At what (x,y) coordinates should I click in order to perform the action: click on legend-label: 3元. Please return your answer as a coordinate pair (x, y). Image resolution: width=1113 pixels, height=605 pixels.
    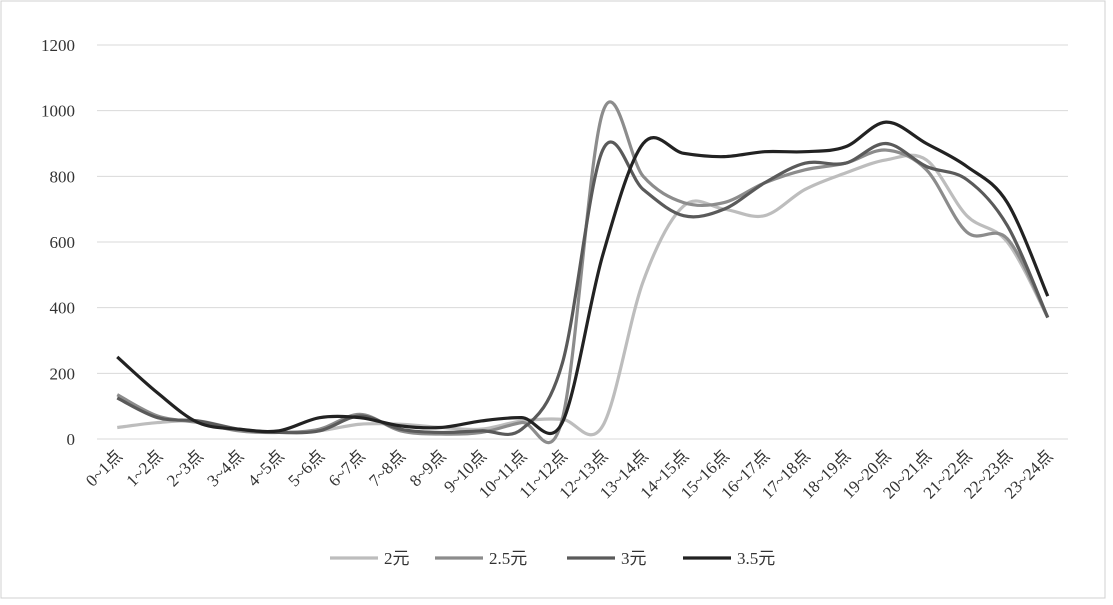
    Looking at the image, I should click on (634, 558).